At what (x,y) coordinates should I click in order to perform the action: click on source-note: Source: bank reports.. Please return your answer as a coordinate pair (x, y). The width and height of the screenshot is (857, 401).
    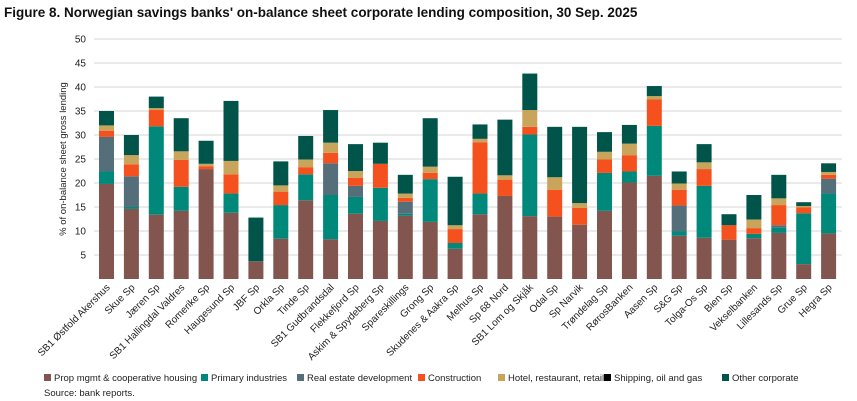
    Looking at the image, I should click on (89, 393).